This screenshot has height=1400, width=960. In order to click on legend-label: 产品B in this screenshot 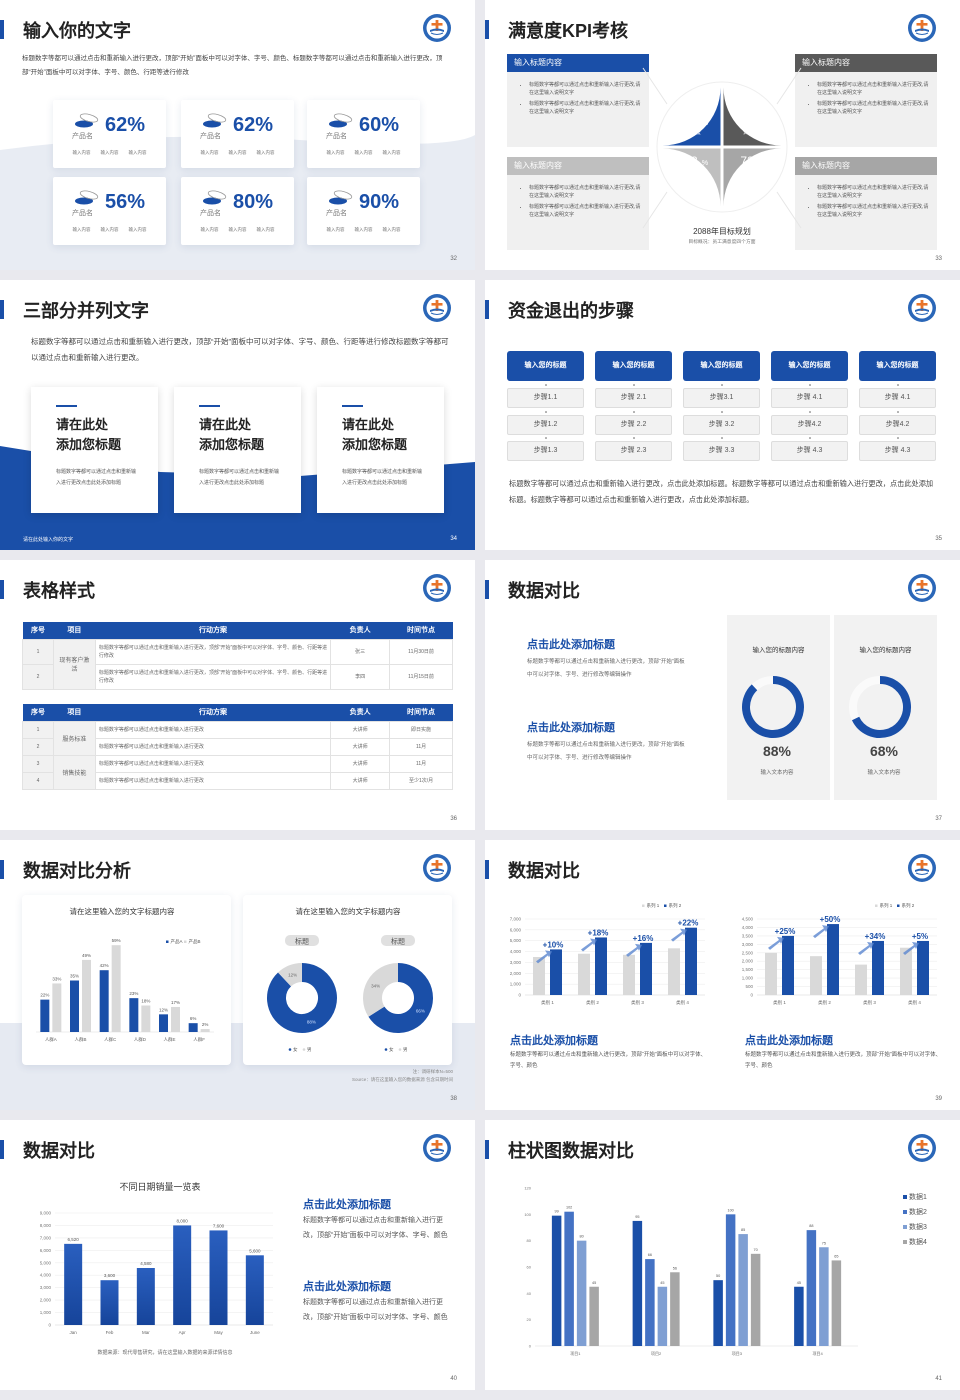, I will do `click(195, 941)`.